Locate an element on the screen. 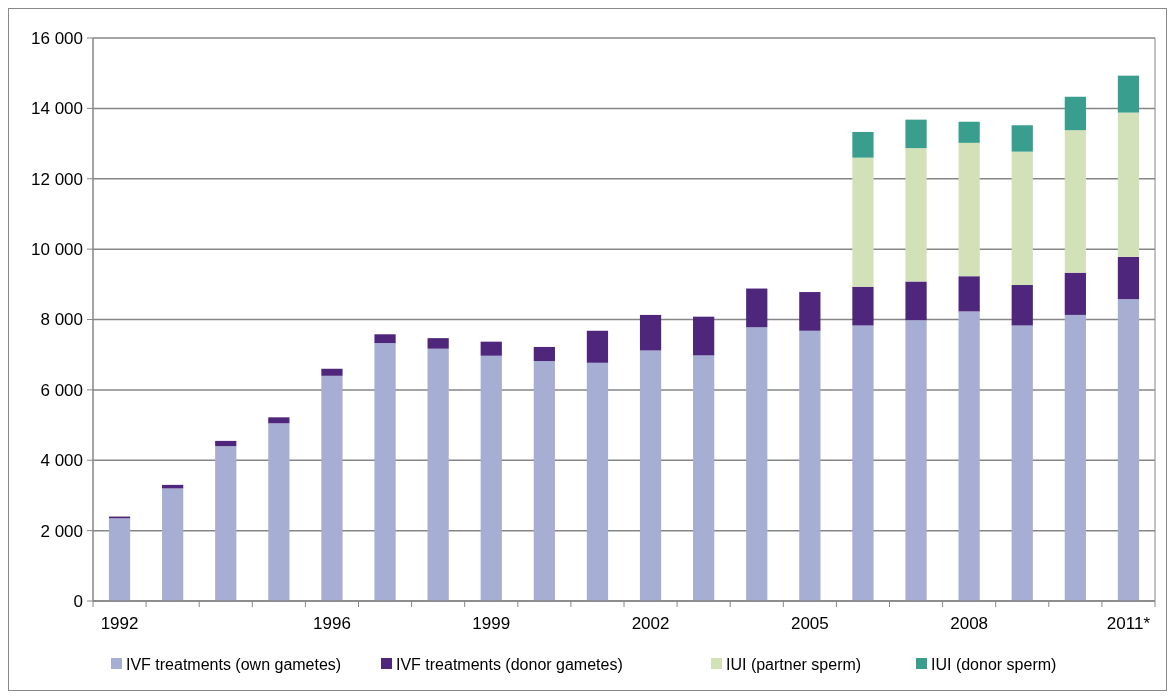  legend-label: IVF treatments (donor gametes) is located at coordinates (509, 664).